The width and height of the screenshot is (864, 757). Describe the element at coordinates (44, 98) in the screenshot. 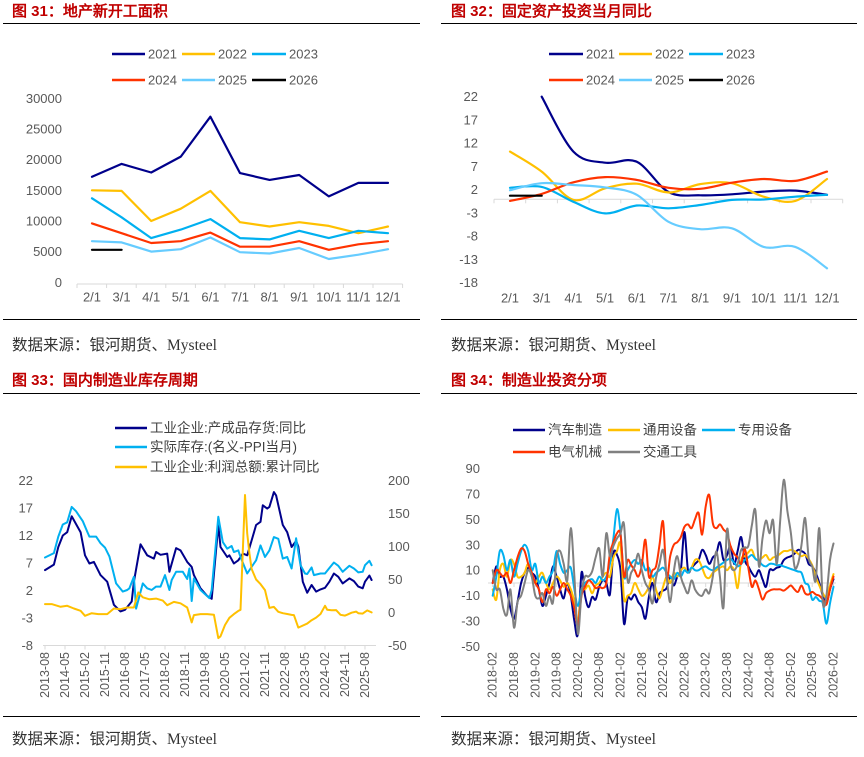

I see `y-tick-label: 30000` at that location.